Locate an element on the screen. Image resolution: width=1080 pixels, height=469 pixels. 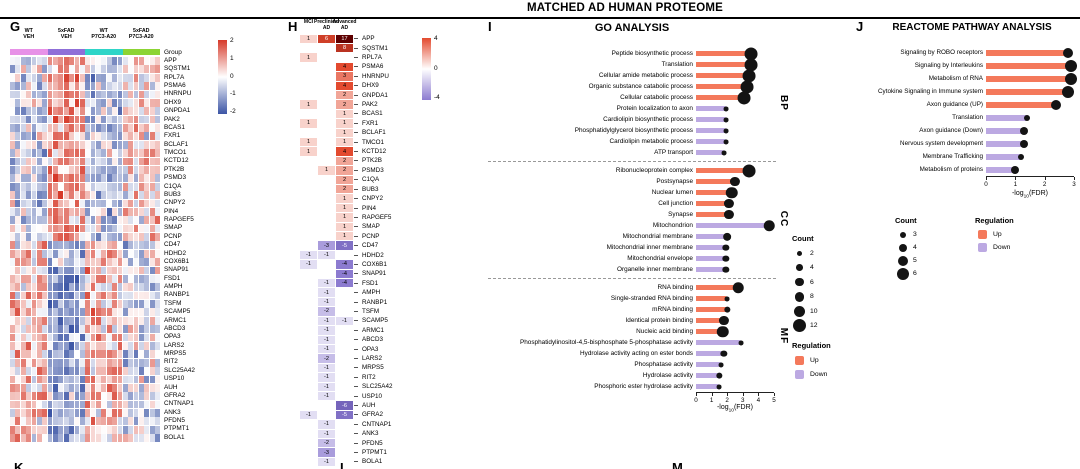
group-color-segment is located at coordinates (29, 52).